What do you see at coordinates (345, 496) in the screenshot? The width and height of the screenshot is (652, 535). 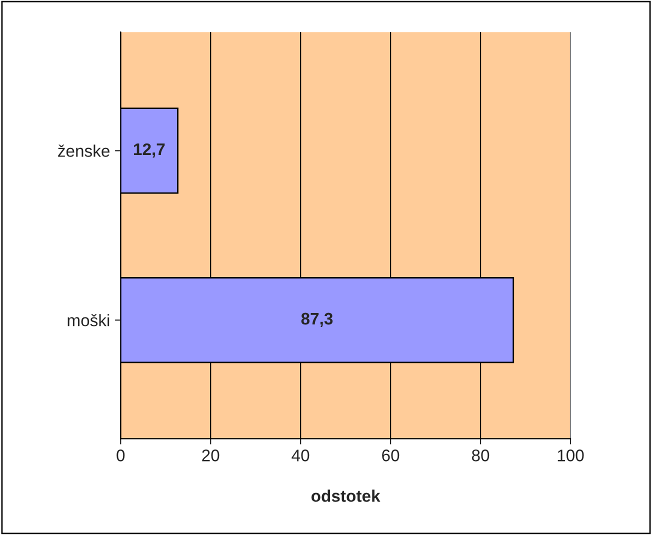 I see `x-axis-title: odstotek` at bounding box center [345, 496].